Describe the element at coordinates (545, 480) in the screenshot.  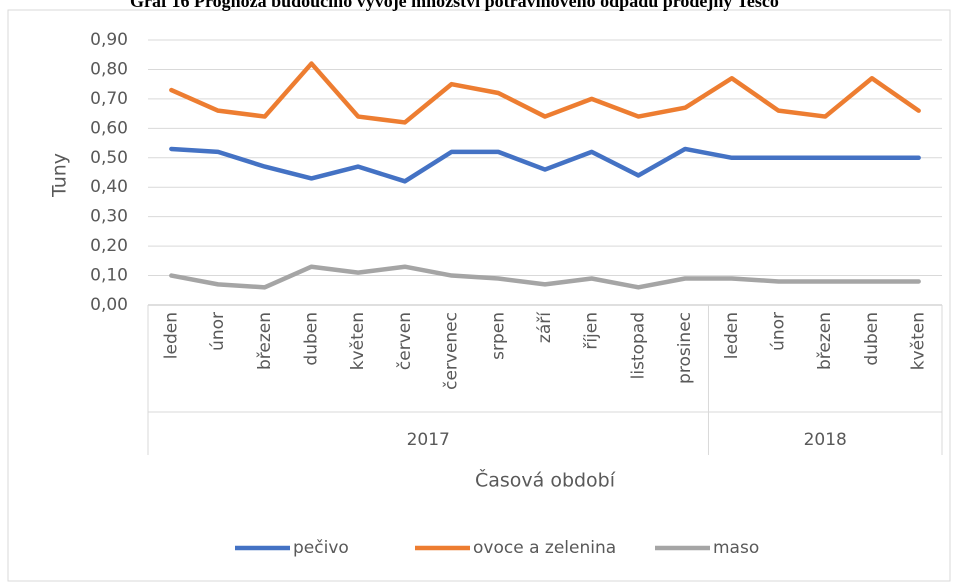
I see `x-axis-title: Časová období` at that location.